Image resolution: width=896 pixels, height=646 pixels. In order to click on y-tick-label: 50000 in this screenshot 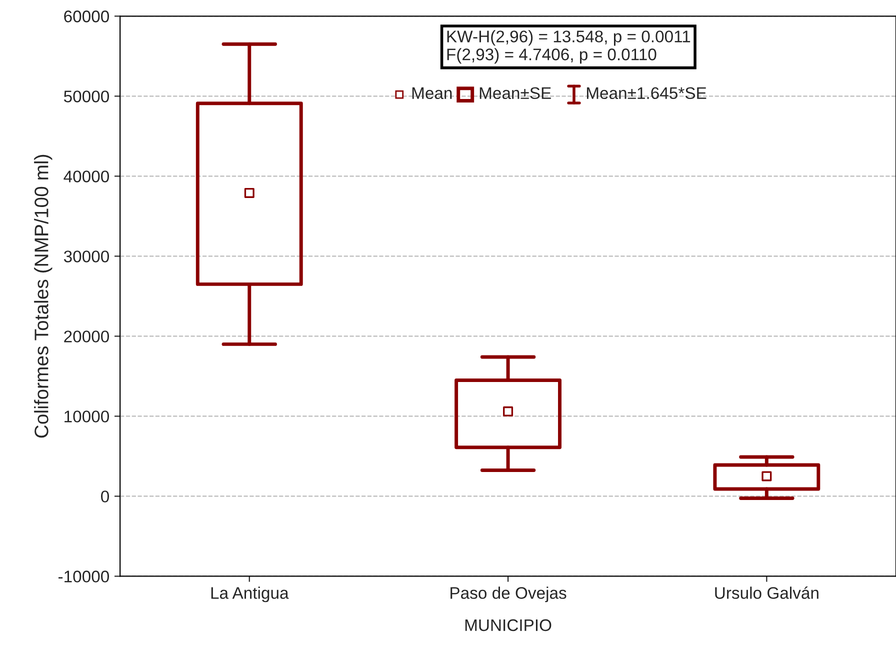, I will do `click(86, 96)`.